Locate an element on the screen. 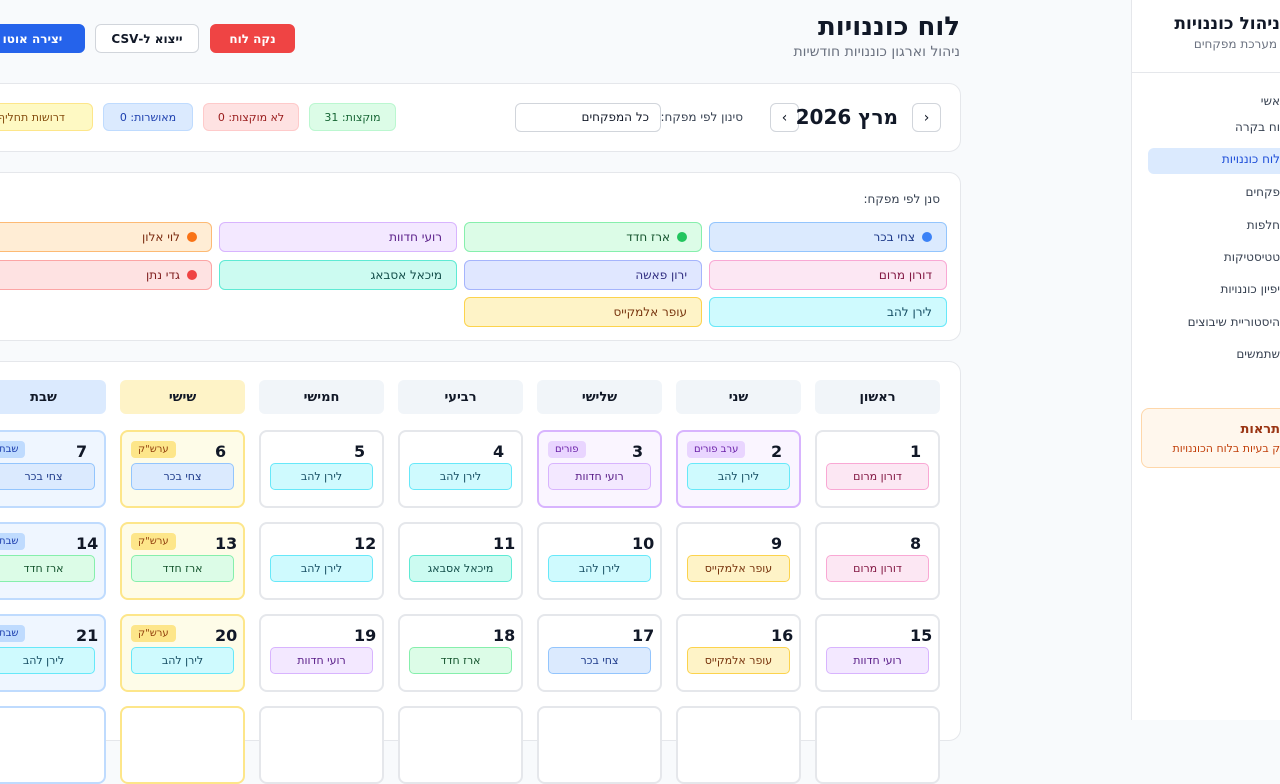  supervisor-chip: דורון מרום is located at coordinates (828, 275).